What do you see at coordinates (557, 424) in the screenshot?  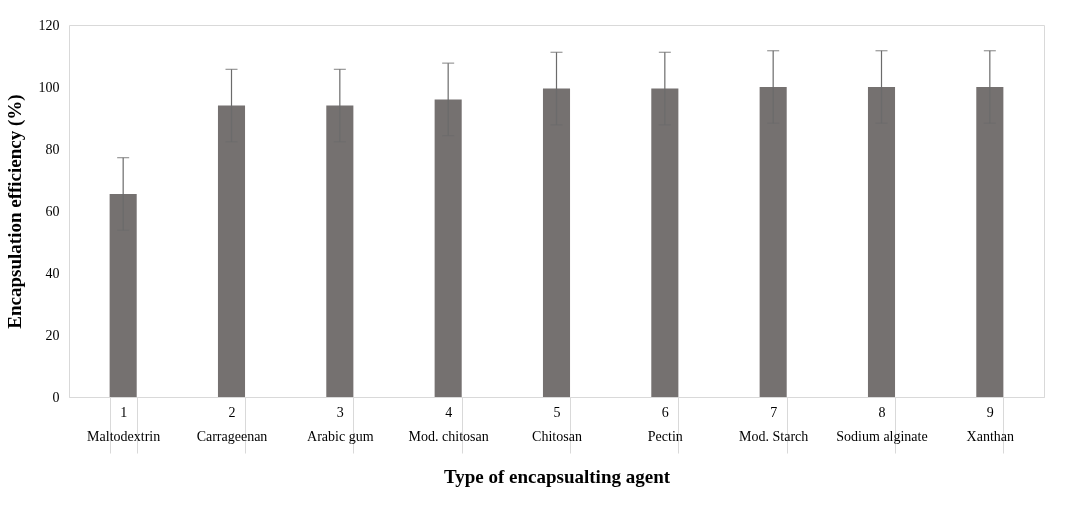 I see `x-tick-label: 5 Chitosan` at bounding box center [557, 424].